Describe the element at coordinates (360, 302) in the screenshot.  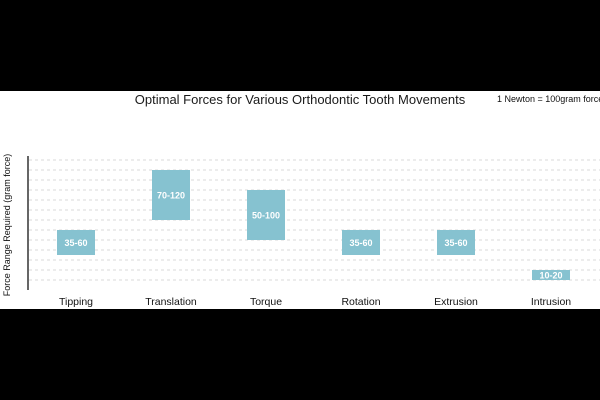
I see `x-tick-label: Rotation` at that location.